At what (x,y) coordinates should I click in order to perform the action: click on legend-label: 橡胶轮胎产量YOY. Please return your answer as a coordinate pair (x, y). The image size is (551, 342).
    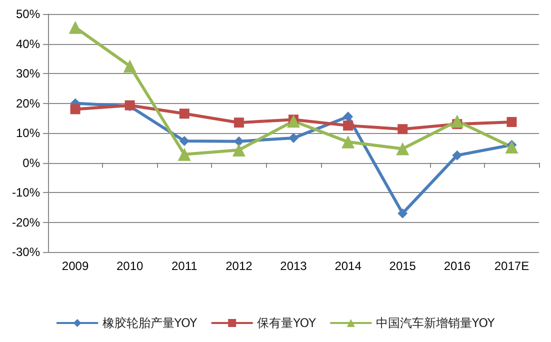
    Looking at the image, I should click on (150, 323).